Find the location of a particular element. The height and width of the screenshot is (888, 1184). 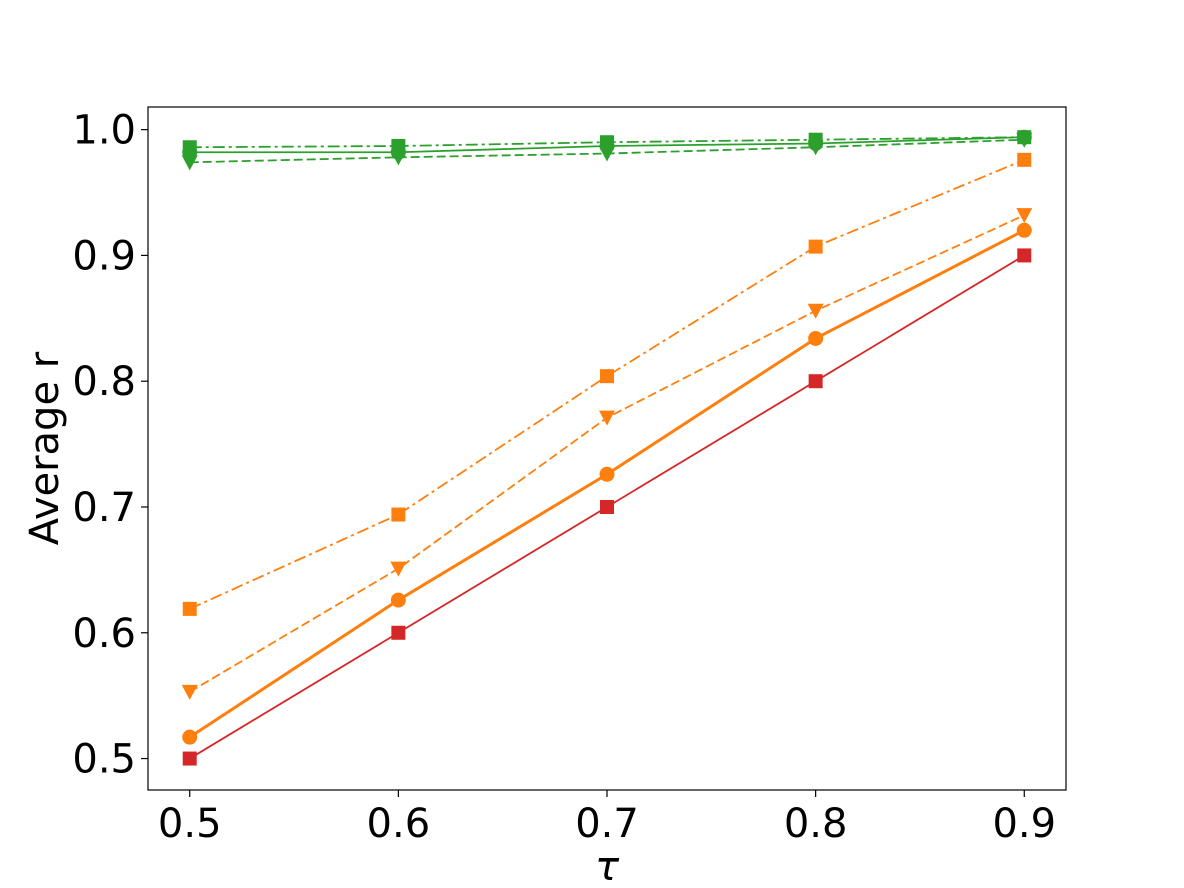

x-axis-label: τ is located at coordinates (607, 866).